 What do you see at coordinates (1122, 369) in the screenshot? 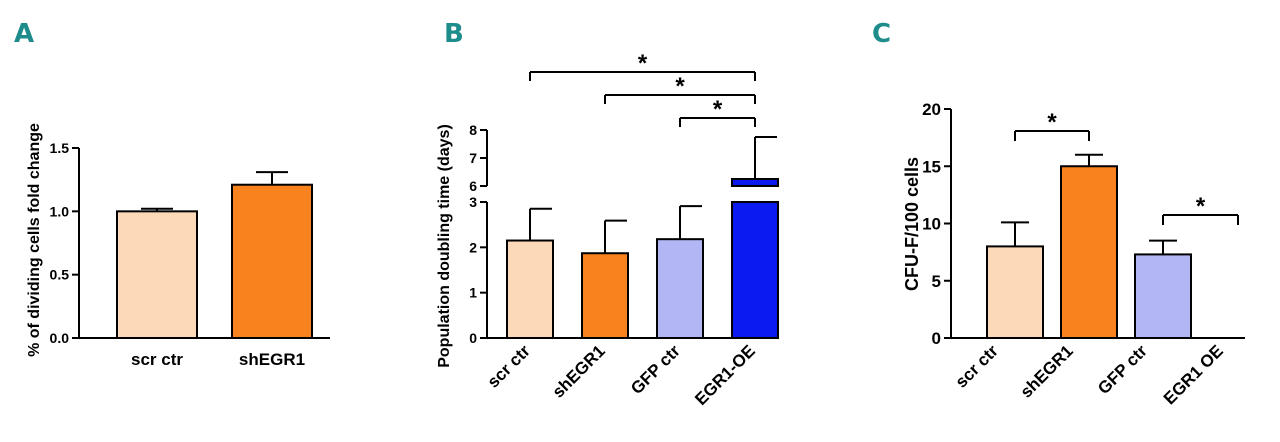
I see `panel-c-xlabel-2: GFP ctr` at bounding box center [1122, 369].